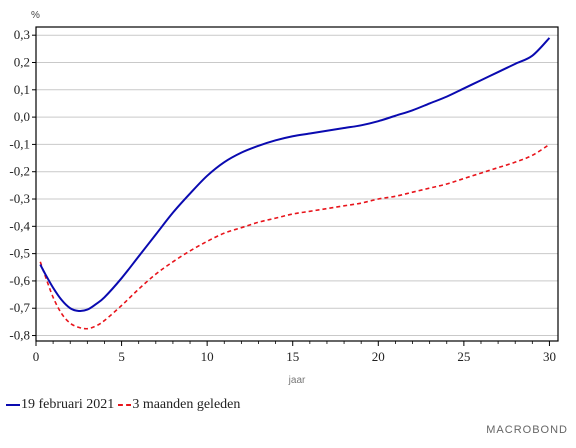 The width and height of the screenshot is (576, 448). Describe the element at coordinates (297, 380) in the screenshot. I see `x-axis-title: jaar` at that location.